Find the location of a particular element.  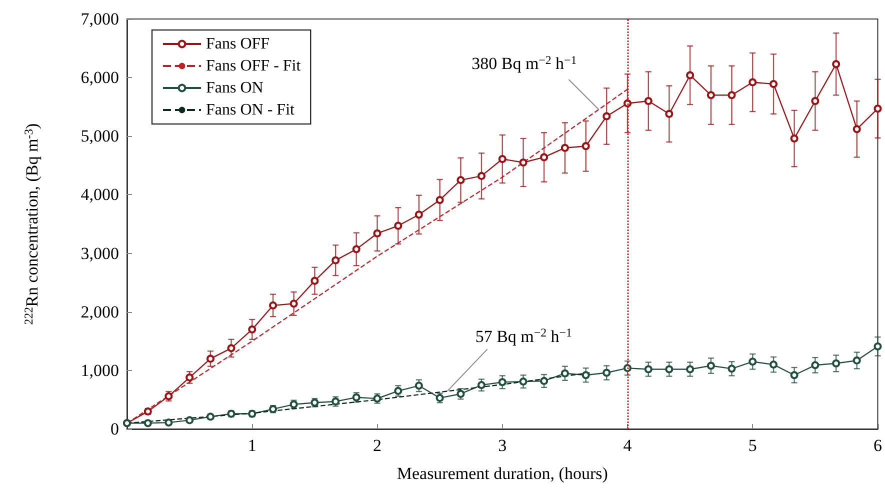

y-tick-label: 5,000 is located at coordinates (99, 136).